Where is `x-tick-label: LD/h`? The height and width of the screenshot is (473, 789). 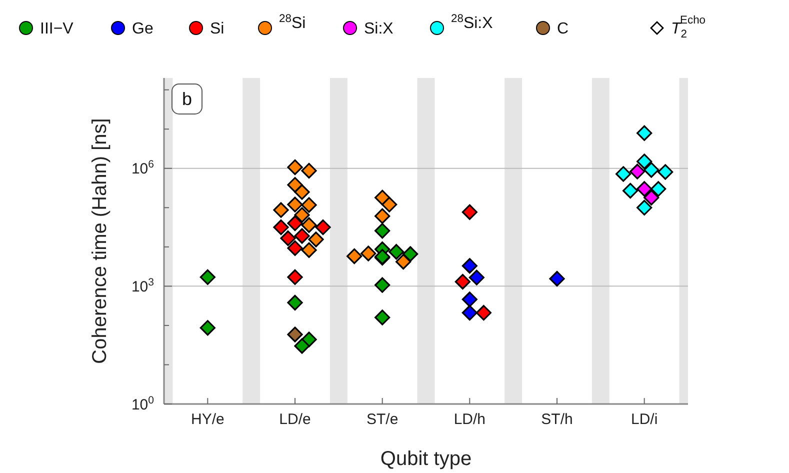 x-tick-label: LD/h is located at coordinates (470, 419).